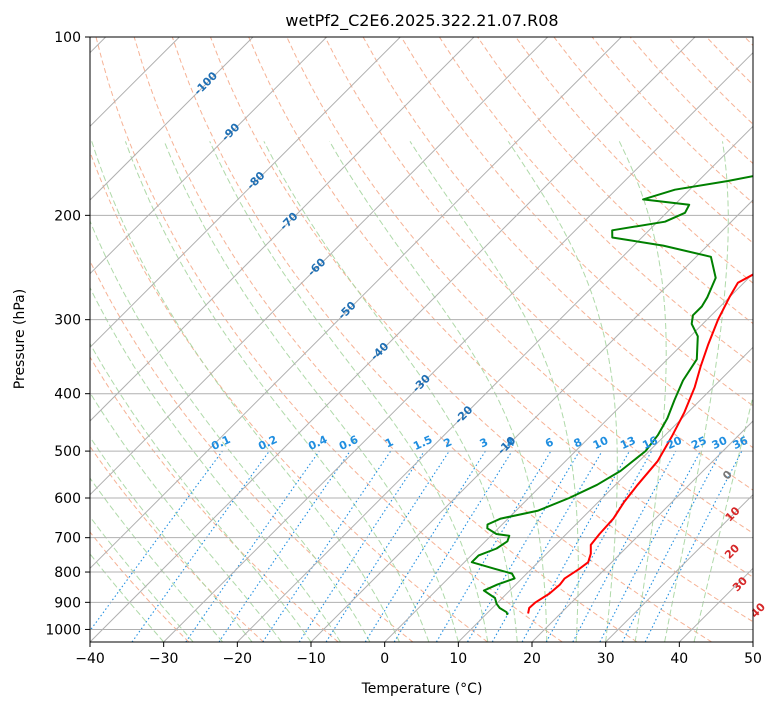  Describe the element at coordinates (422, 689) in the screenshot. I see `x-axis-label: Temperature (°C)` at that location.